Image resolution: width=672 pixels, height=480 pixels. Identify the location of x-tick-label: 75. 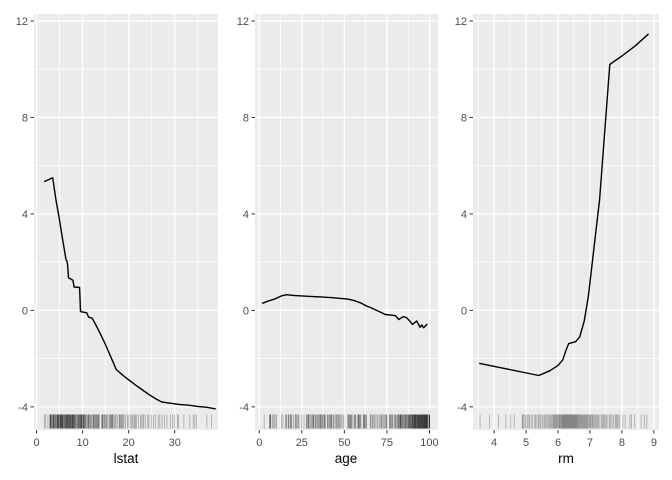
(387, 443).